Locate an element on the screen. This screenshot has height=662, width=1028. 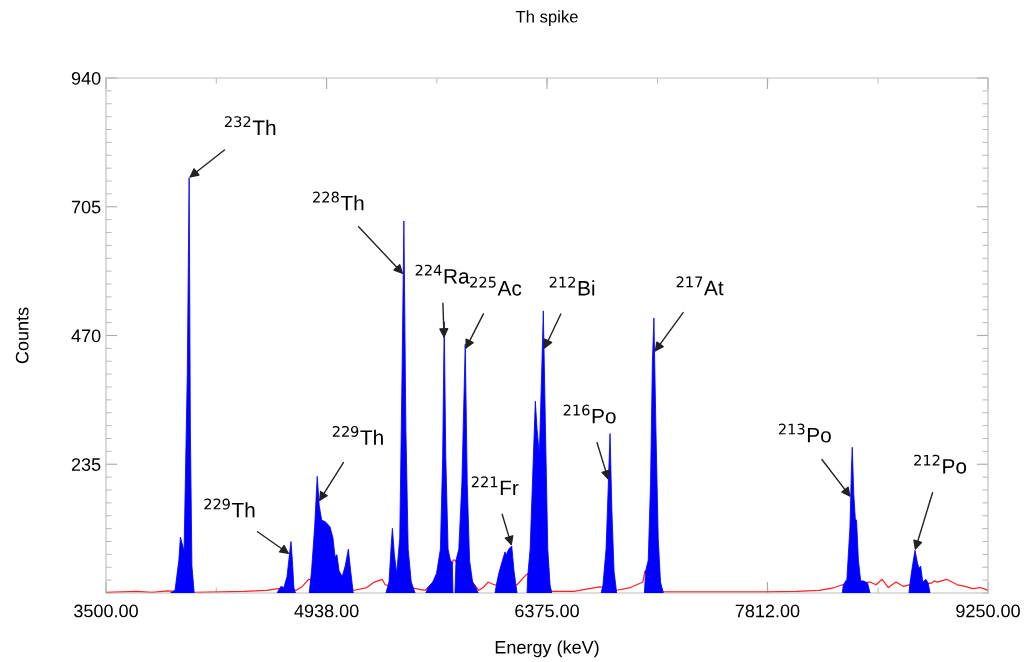
y-tick-label: 940 is located at coordinates (86, 78).